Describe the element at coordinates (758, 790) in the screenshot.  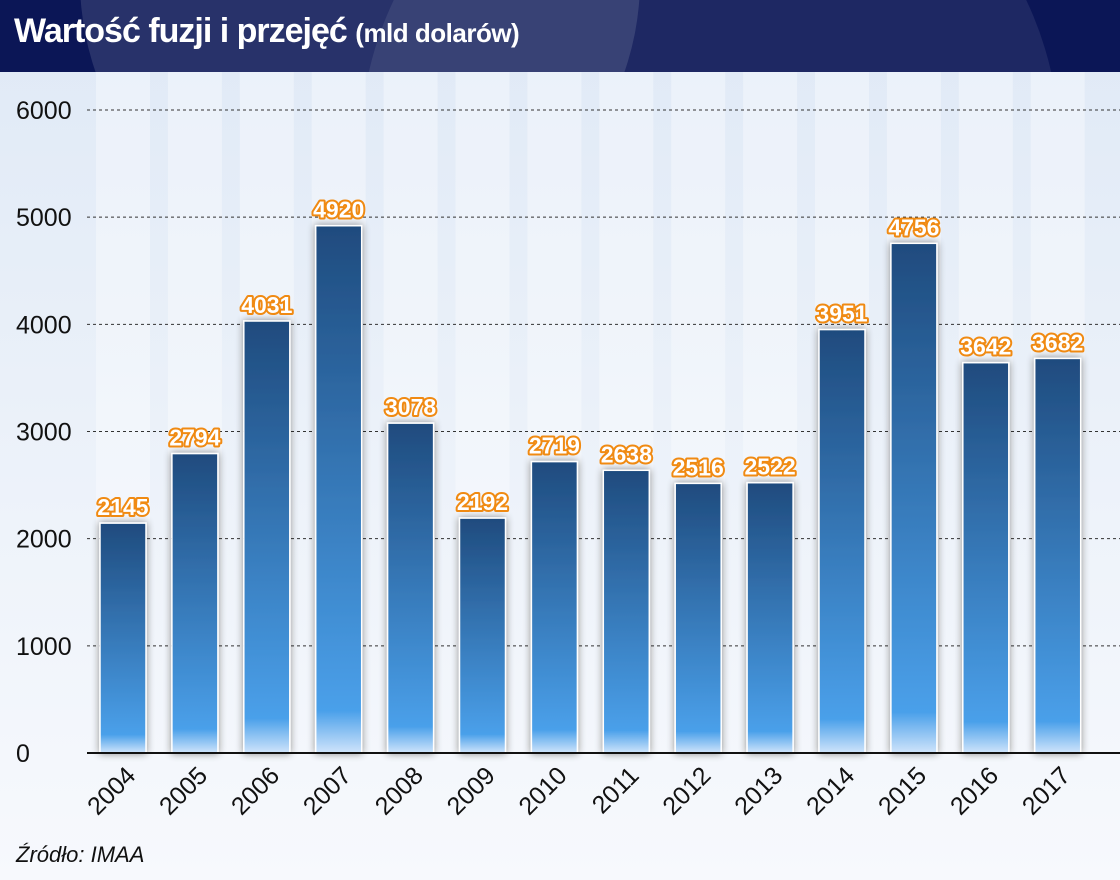
I see `x-tick-label: 2013` at that location.